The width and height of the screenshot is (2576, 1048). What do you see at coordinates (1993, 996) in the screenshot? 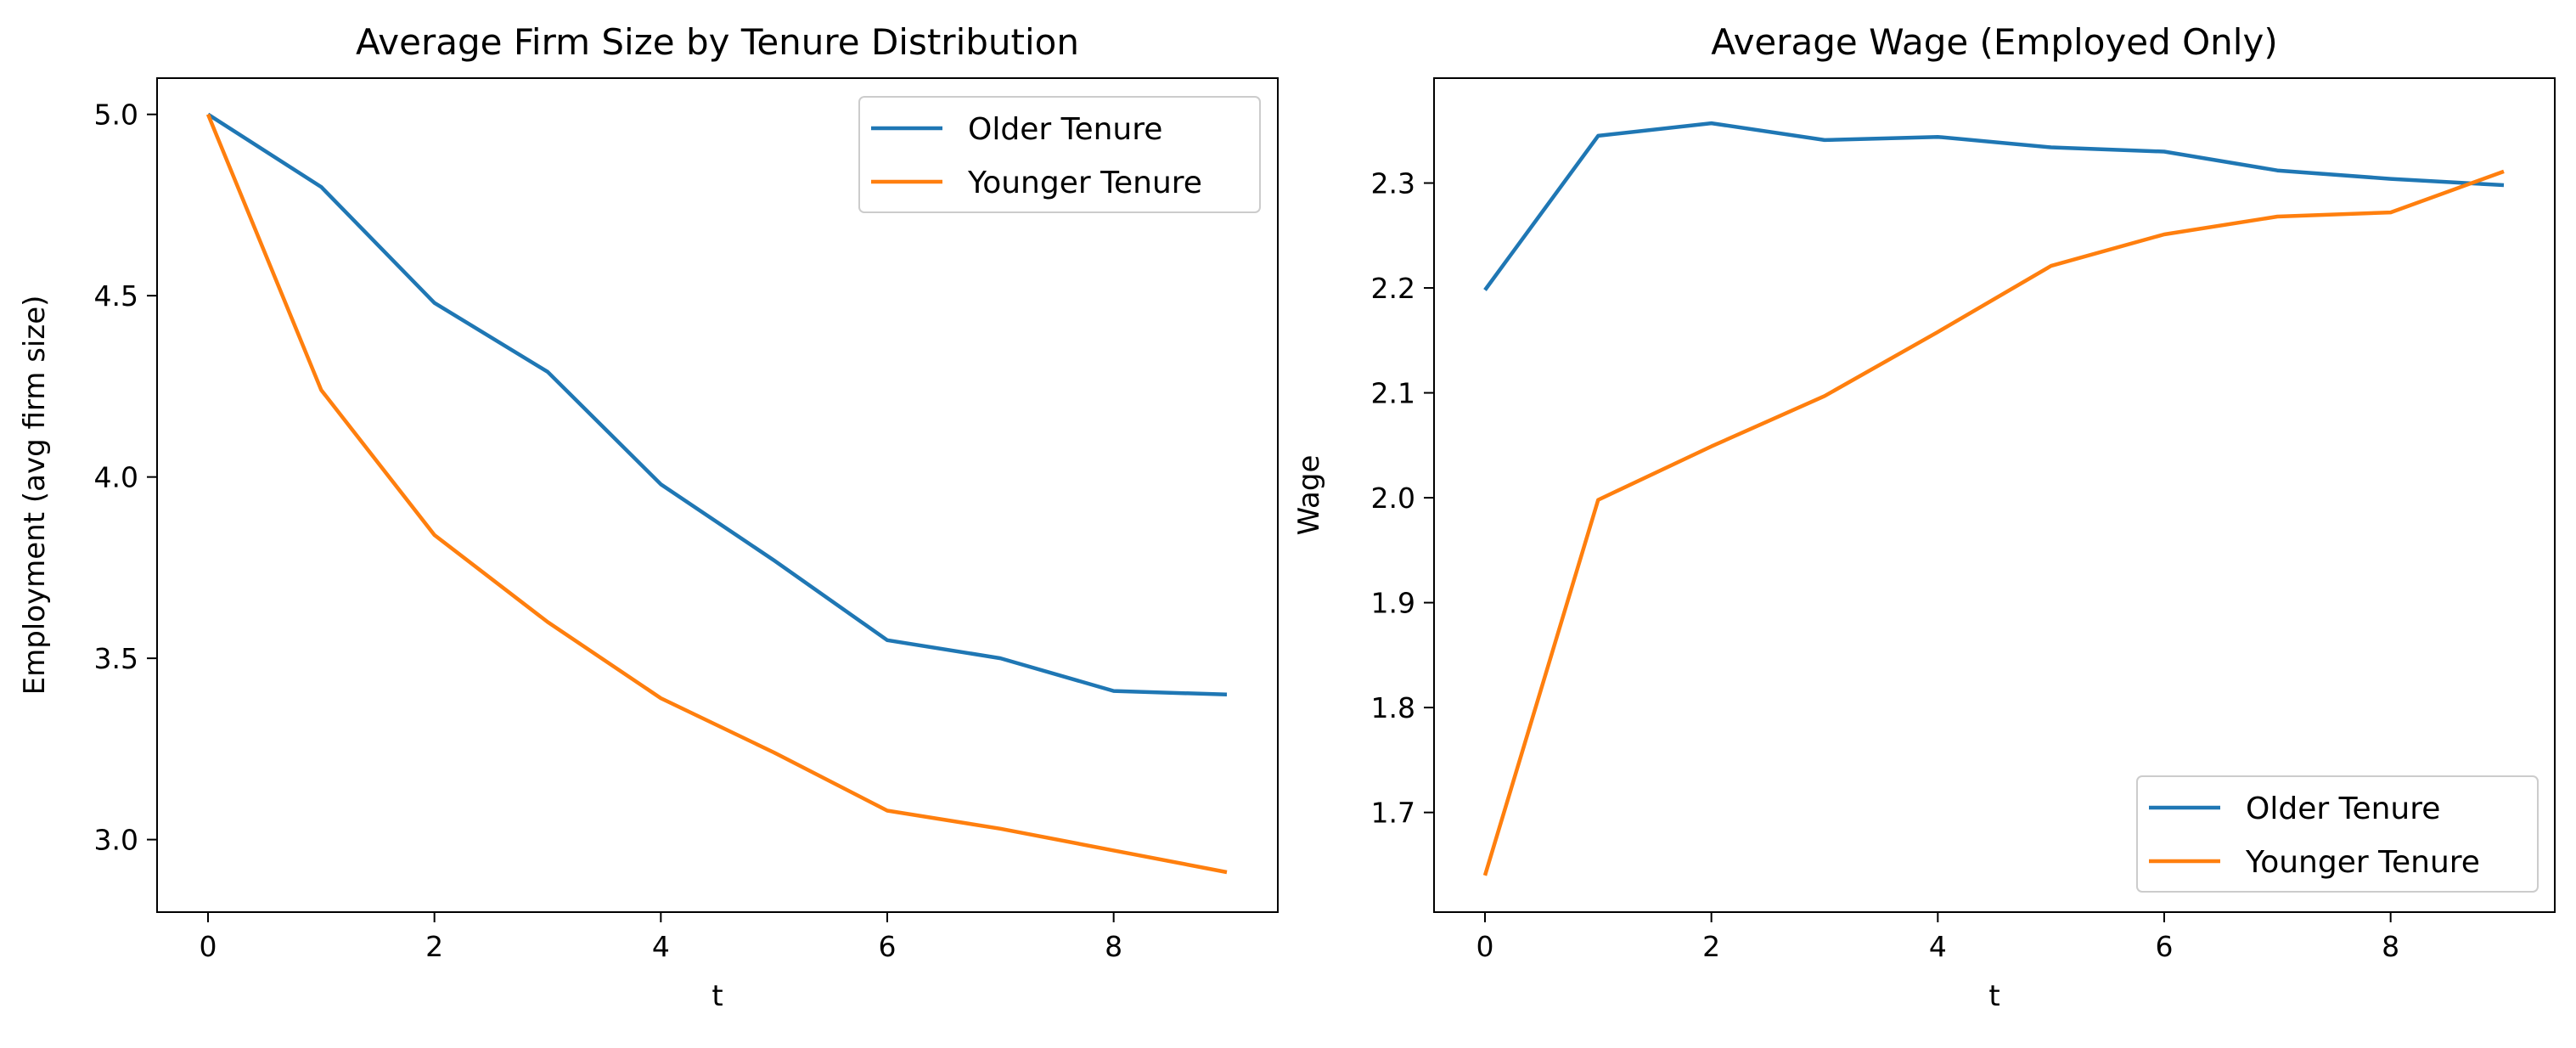
I see `chart-1-x-axis-label: t` at bounding box center [1993, 996].